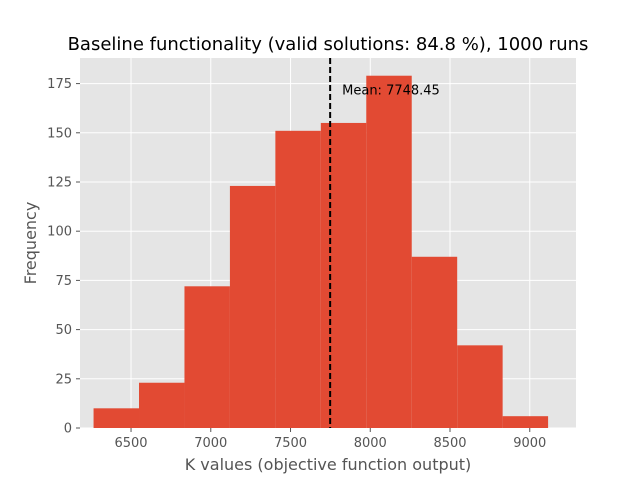  Describe the element at coordinates (63, 257) in the screenshot. I see `y-axis-ticks: 0 25 50 75 100 125 150 175` at that location.